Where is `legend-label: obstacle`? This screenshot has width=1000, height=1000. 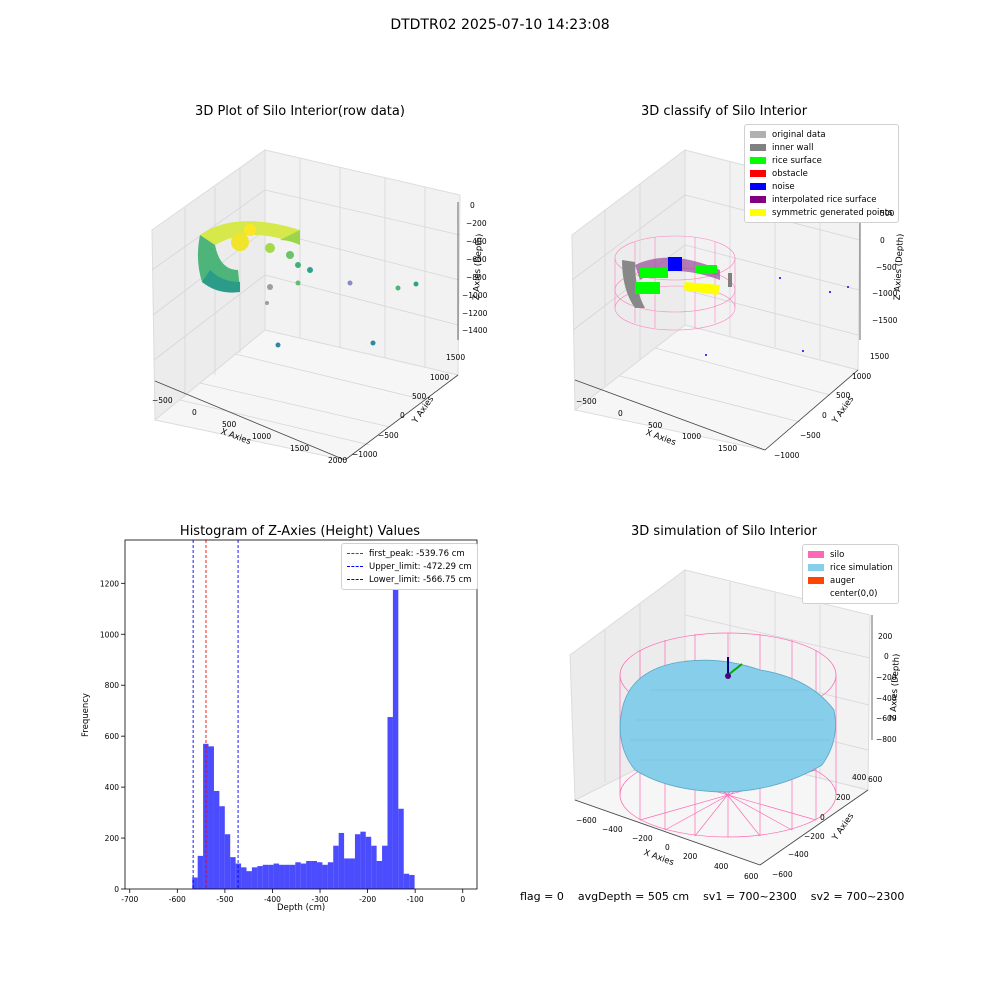
legend-label: obstacle is located at coordinates (790, 173).